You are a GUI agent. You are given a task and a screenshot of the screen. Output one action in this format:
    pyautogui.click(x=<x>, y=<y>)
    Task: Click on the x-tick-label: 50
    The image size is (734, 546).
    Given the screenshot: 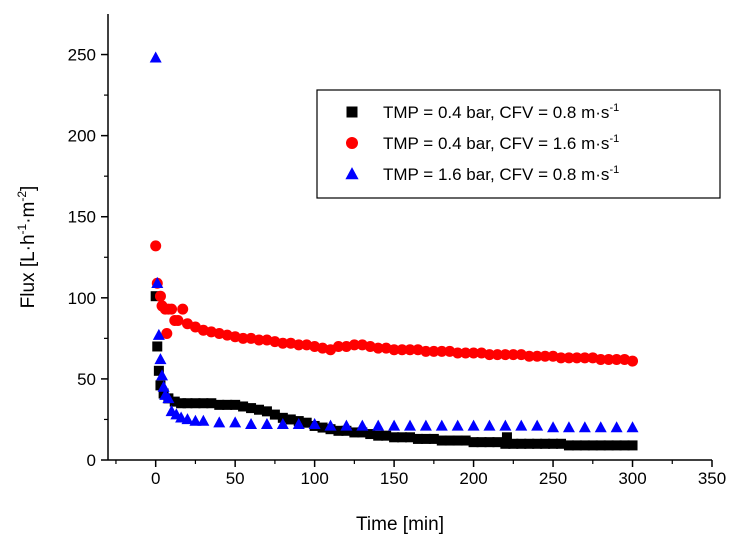 What is the action you would take?
    pyautogui.click(x=235, y=478)
    